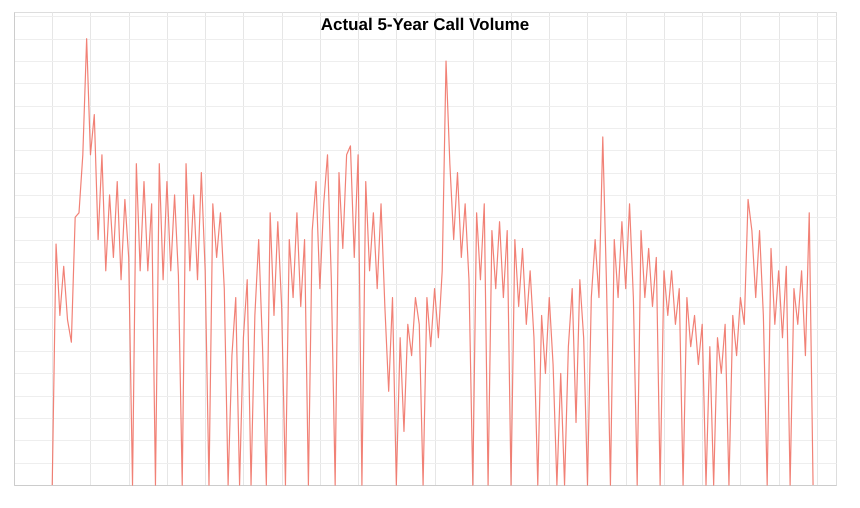  What do you see at coordinates (425, 24) in the screenshot?
I see `chart-title: Actual 5-Year Call Volume` at bounding box center [425, 24].